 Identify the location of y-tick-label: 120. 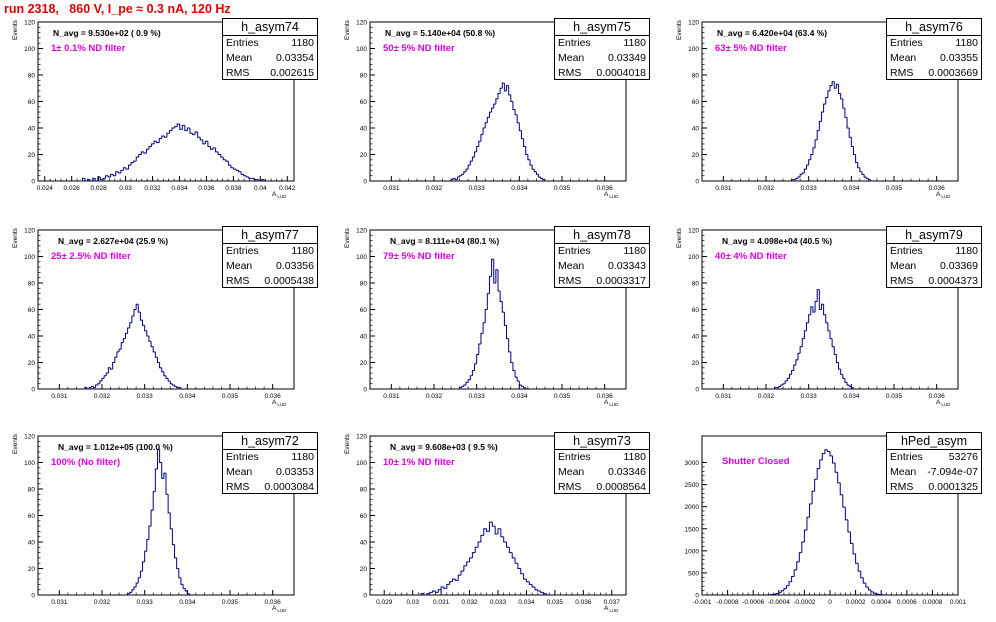
(693, 231).